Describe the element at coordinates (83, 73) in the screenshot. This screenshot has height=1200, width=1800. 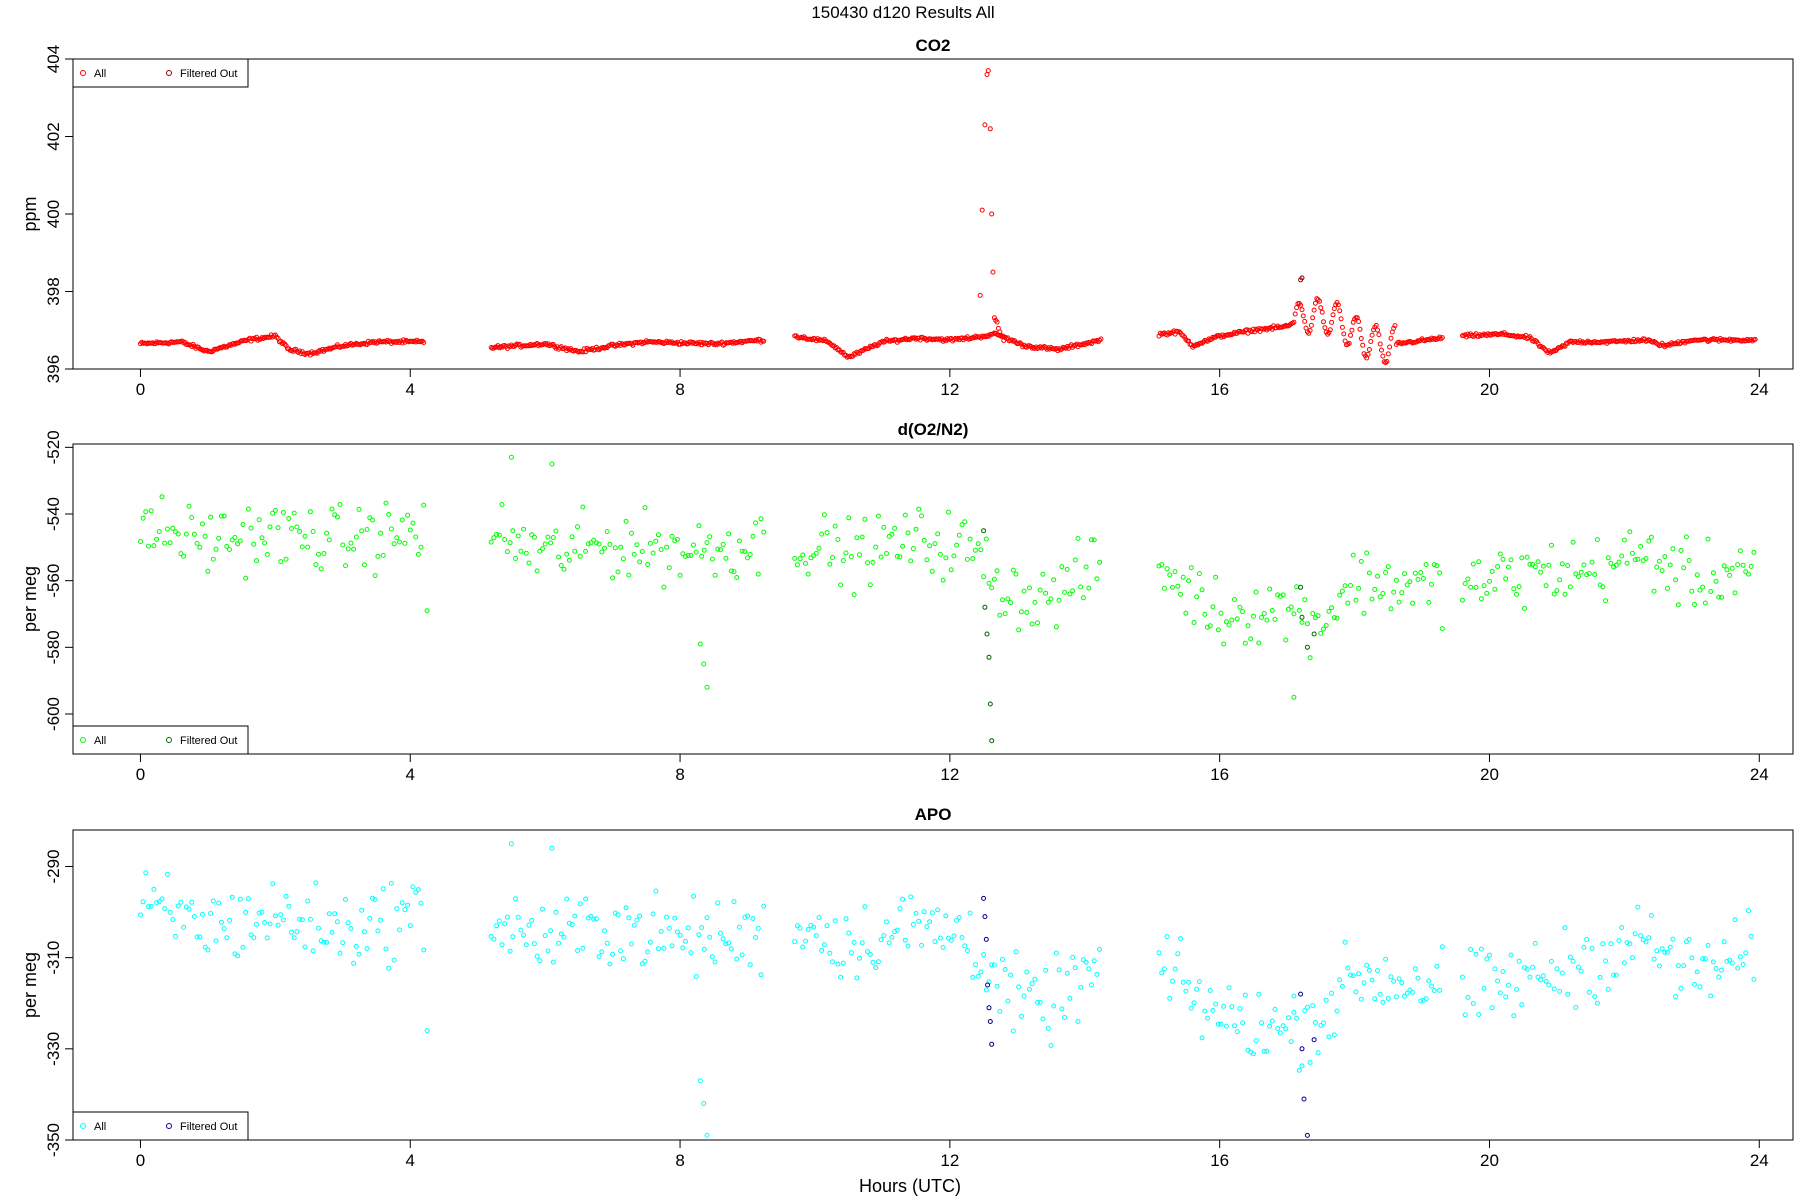
I see `legend-marker-all` at that location.